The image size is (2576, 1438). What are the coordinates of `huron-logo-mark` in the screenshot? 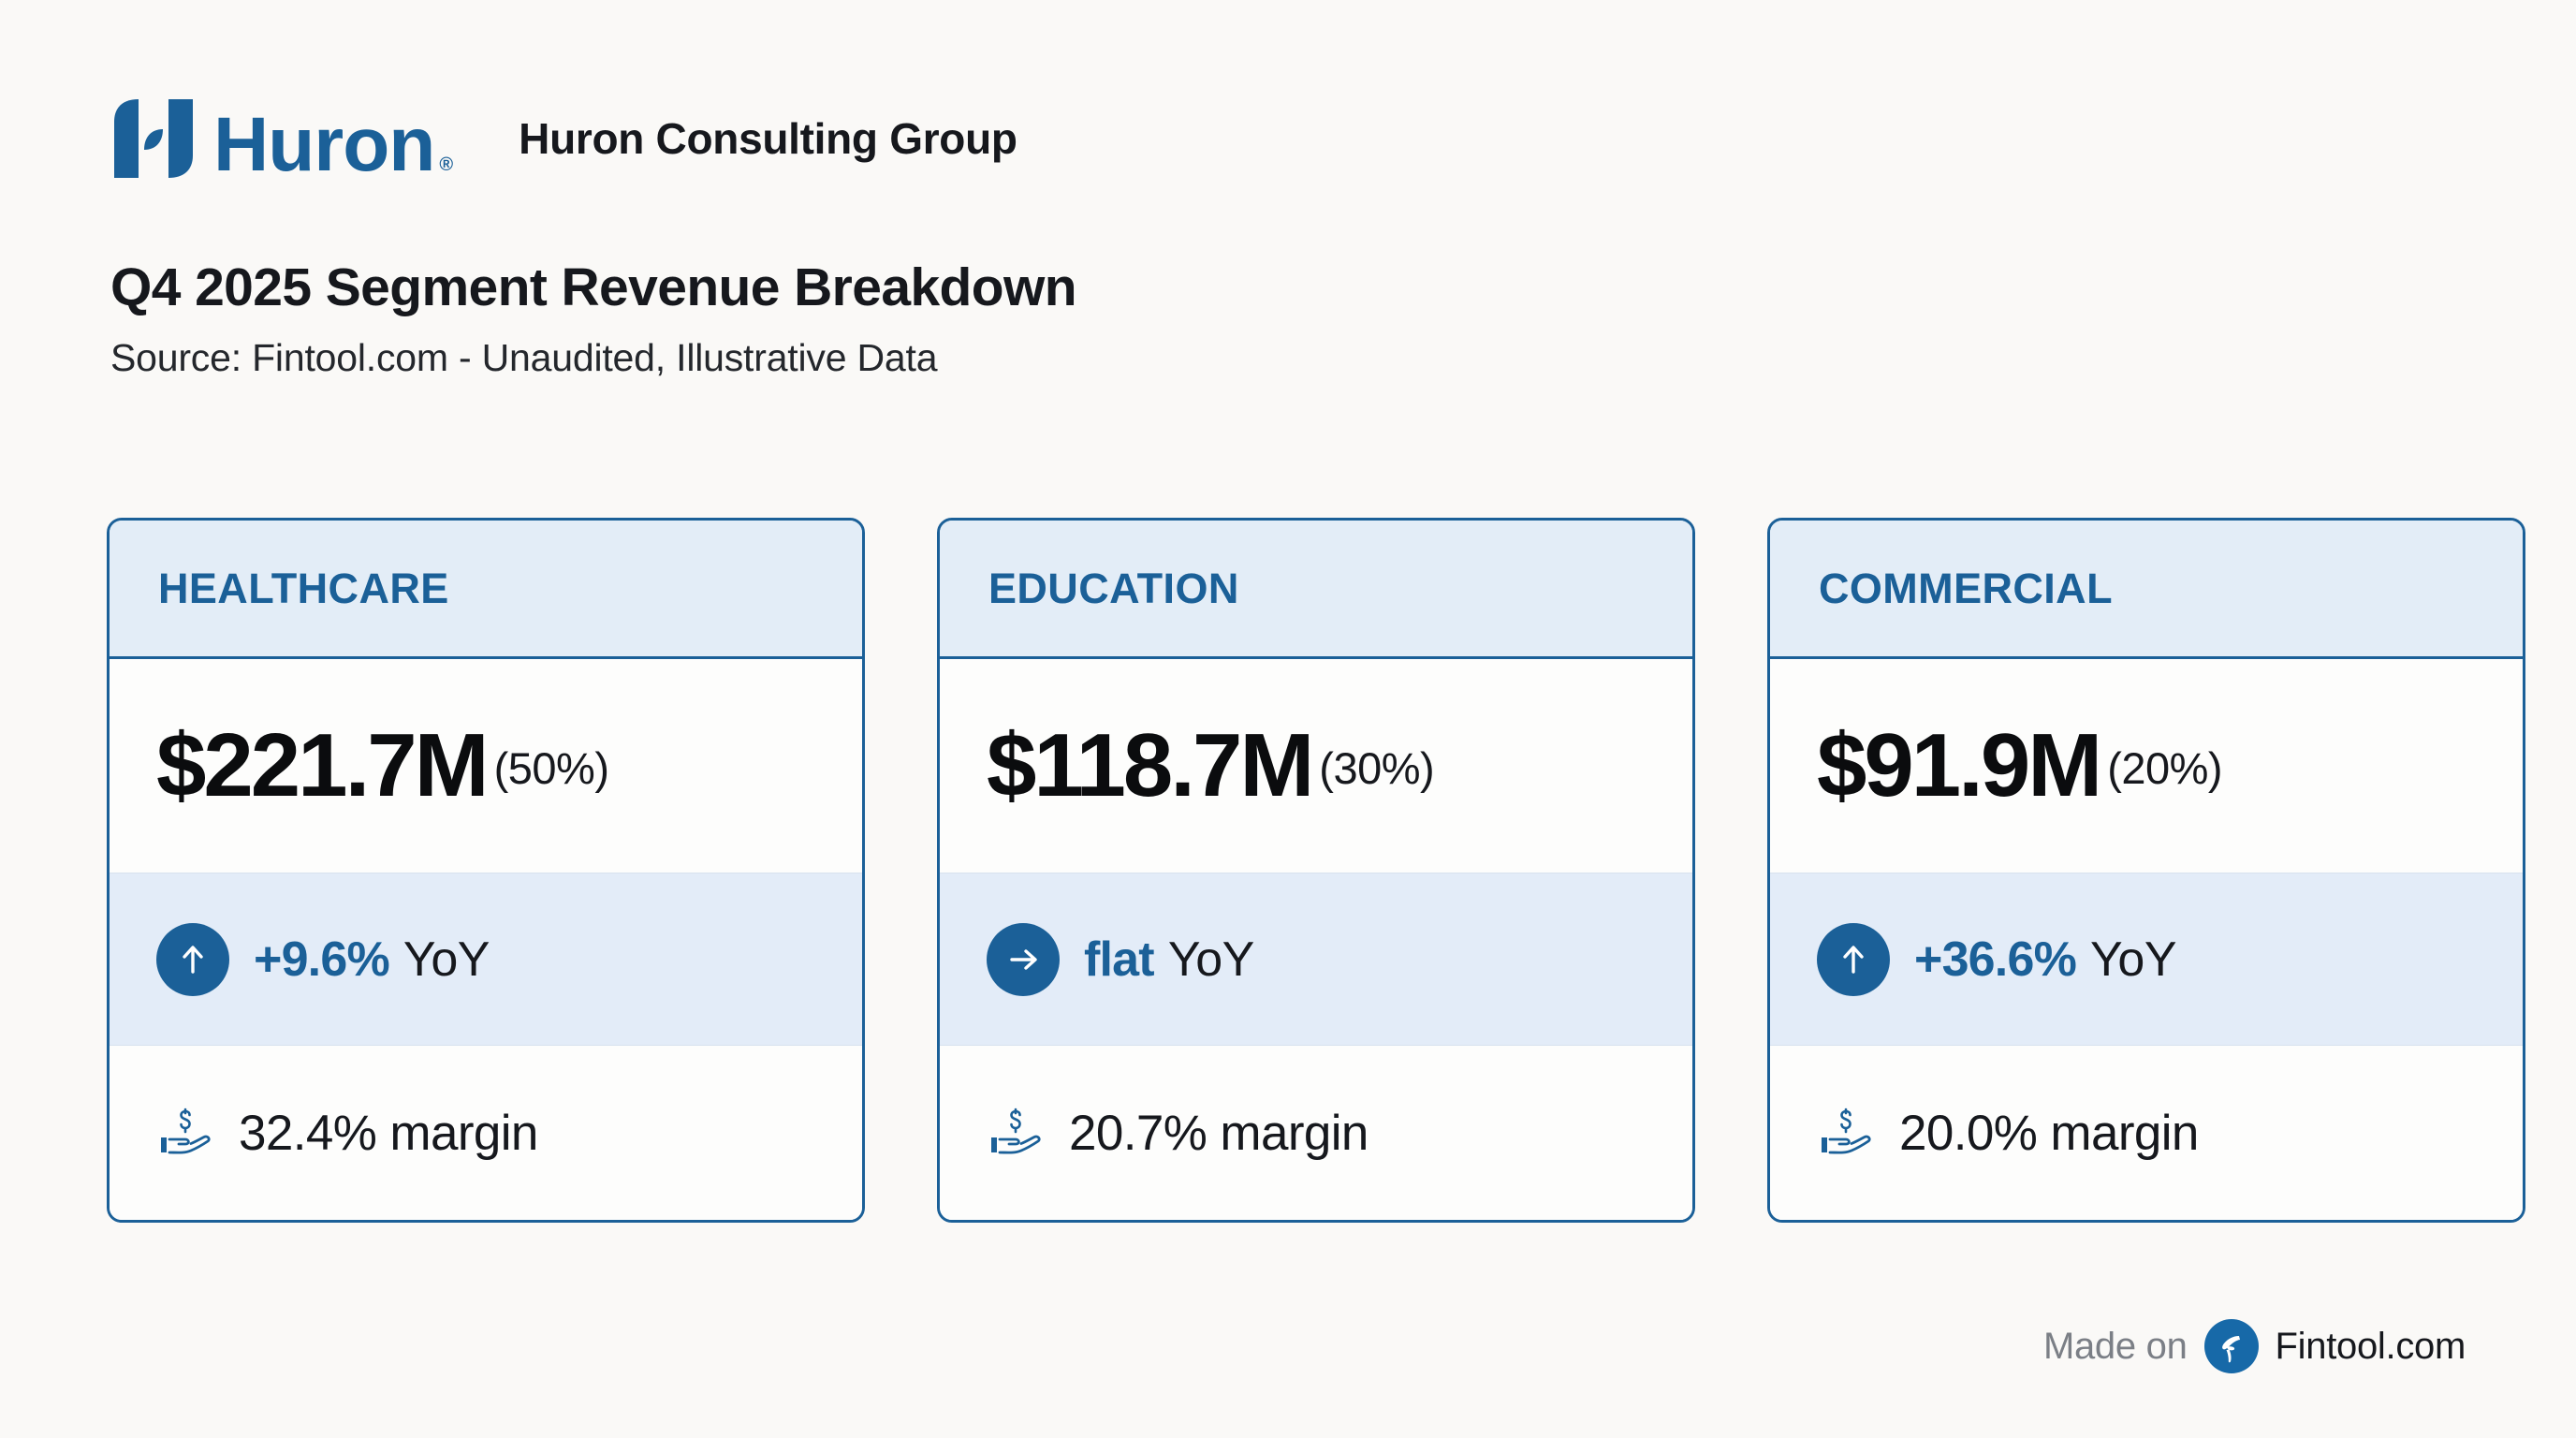 It's located at (153, 138).